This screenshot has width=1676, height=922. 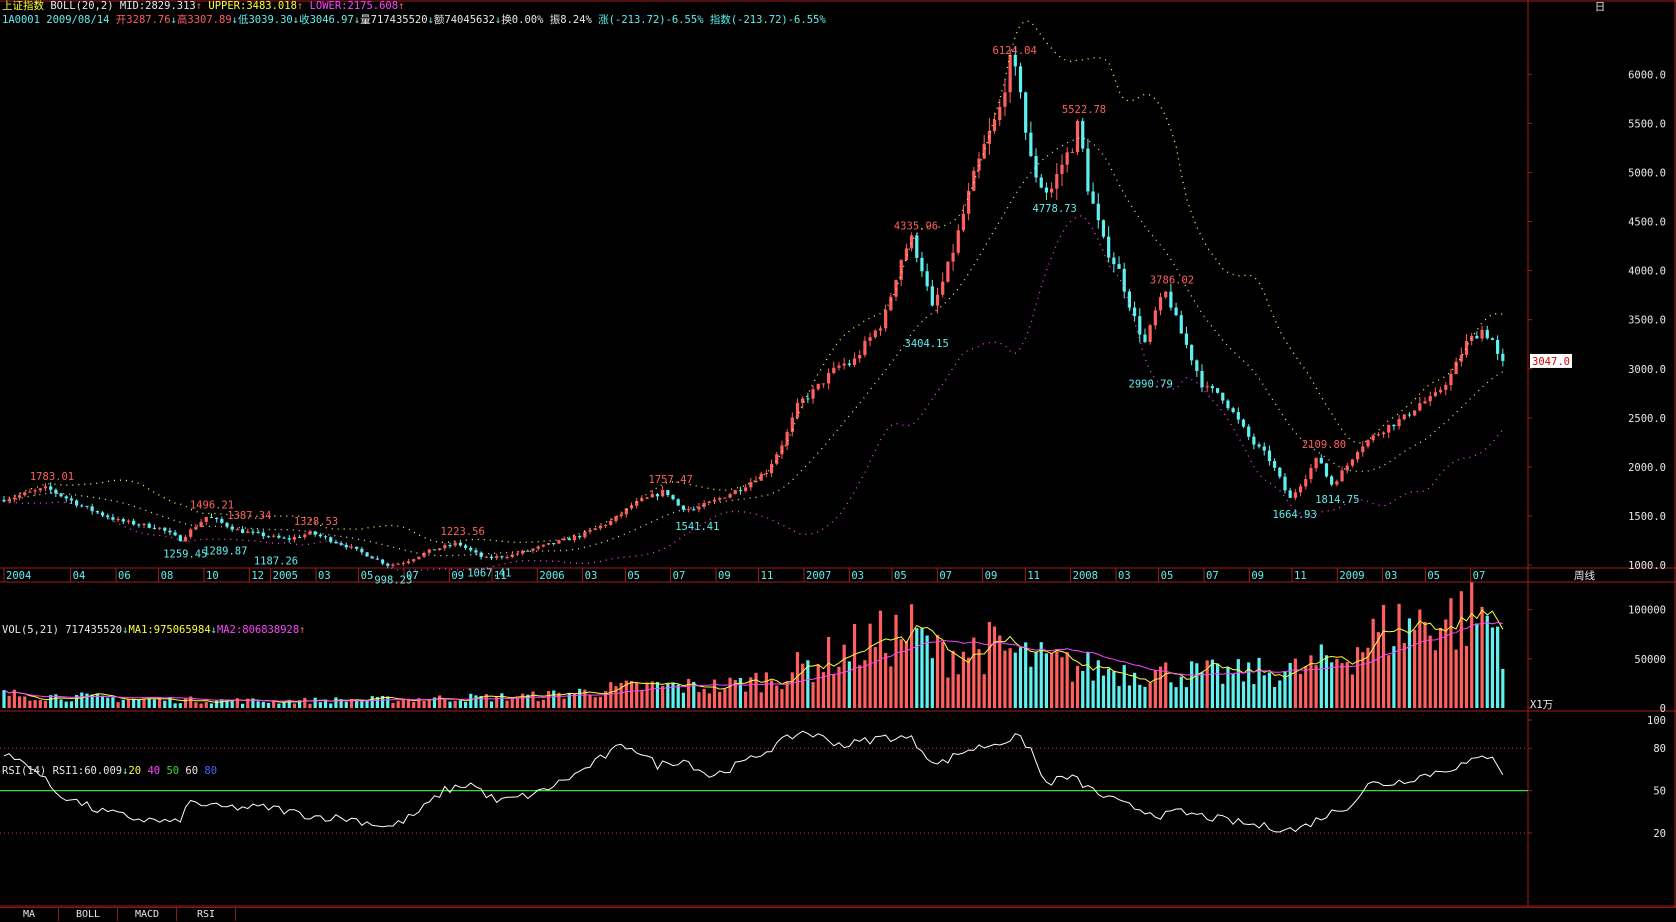 I want to click on rsi-current: RSI1:60.009, so click(x=87, y=771).